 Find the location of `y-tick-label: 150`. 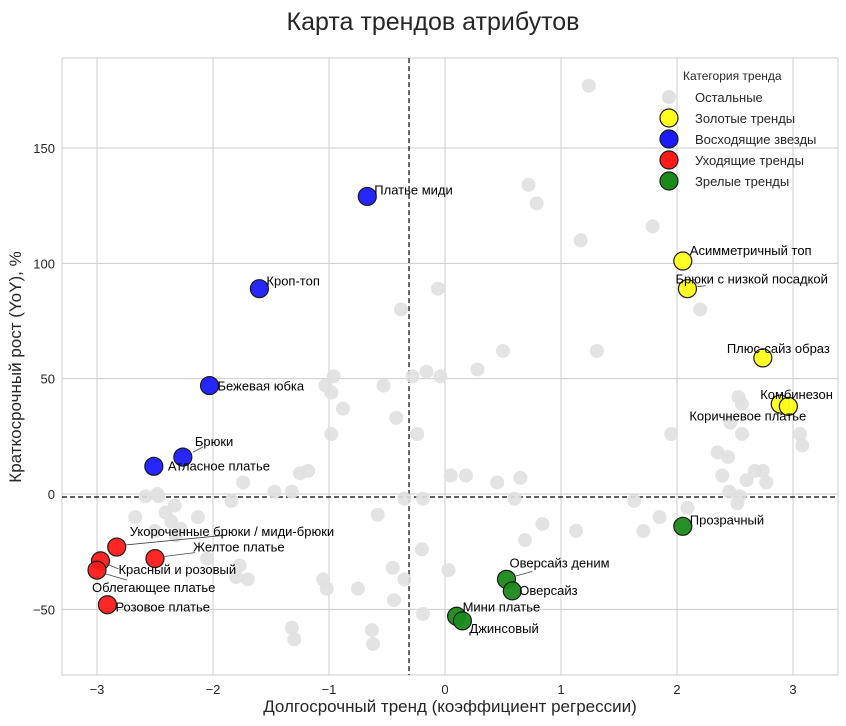

y-tick-label: 150 is located at coordinates (44, 148).